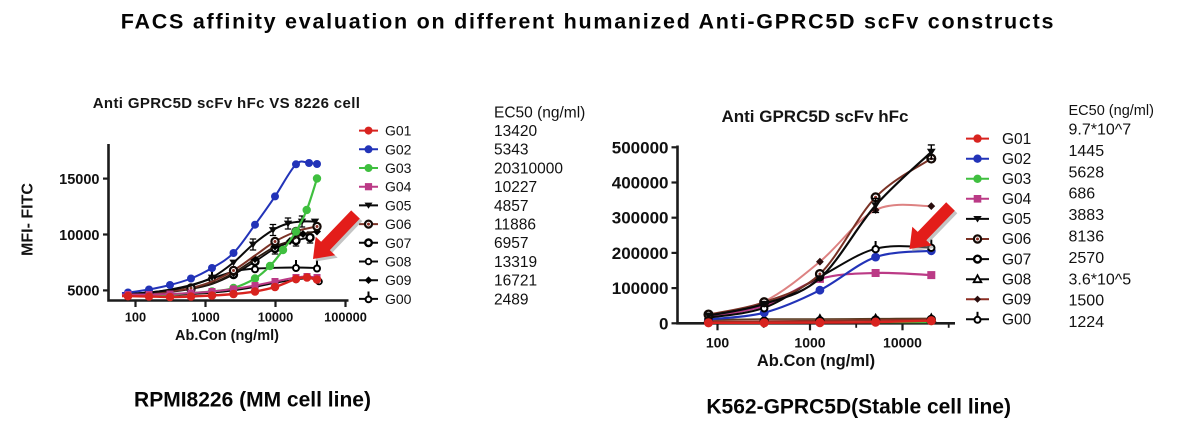 This screenshot has width=1194, height=435. What do you see at coordinates (511, 243) in the screenshot?
I see `svg-text: 6957` at bounding box center [511, 243].